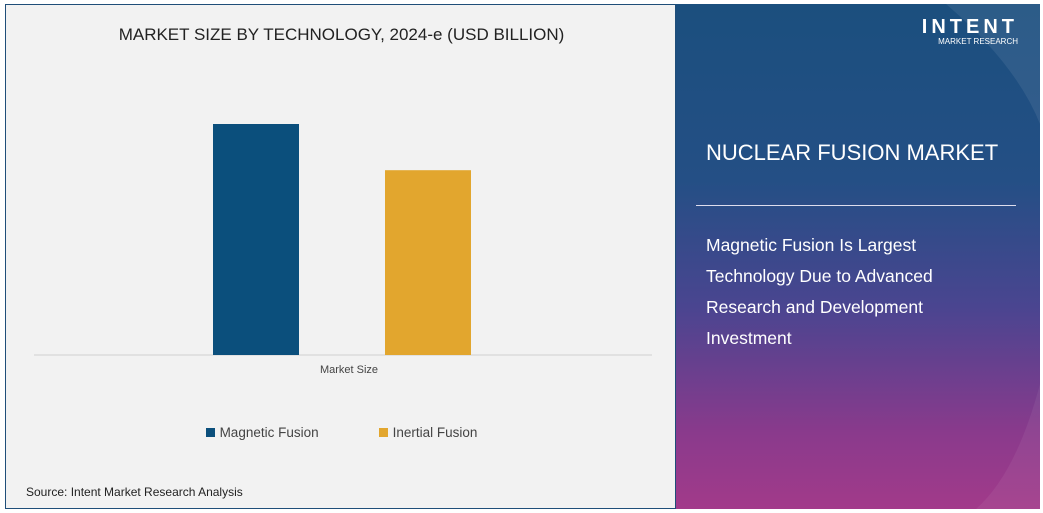  Describe the element at coordinates (349, 370) in the screenshot. I see `x-category-label: Market Size` at that location.